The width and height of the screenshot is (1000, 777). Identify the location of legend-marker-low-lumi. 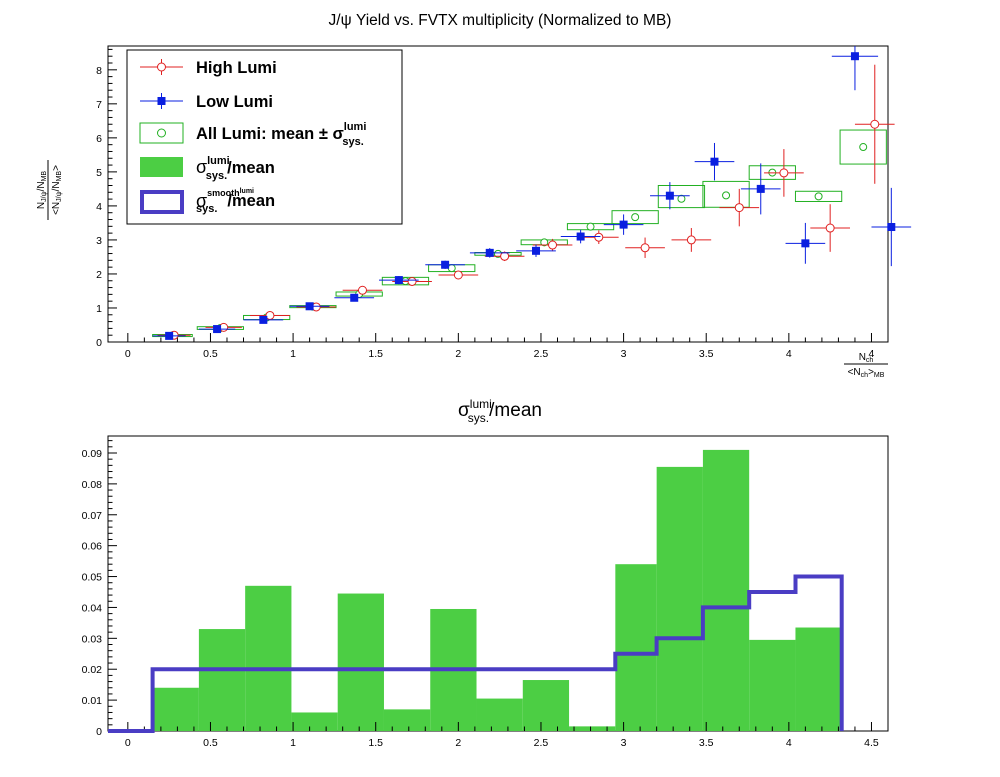
(161, 101).